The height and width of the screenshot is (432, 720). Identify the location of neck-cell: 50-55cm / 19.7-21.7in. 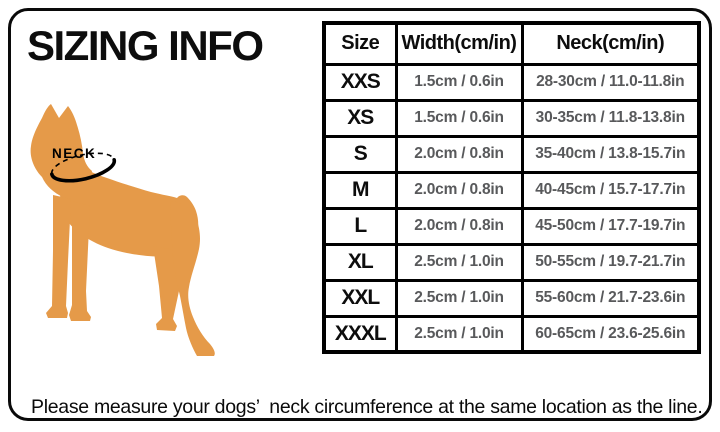
(610, 262).